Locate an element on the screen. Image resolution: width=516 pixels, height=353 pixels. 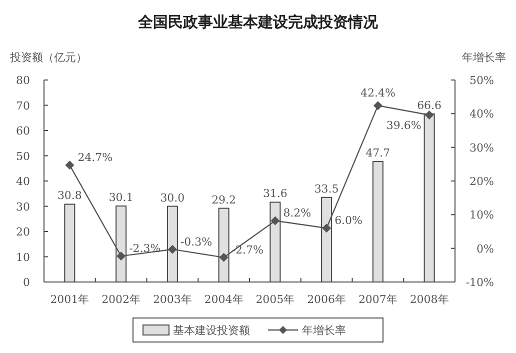
x-tick-label: 2004年 is located at coordinates (224, 299).